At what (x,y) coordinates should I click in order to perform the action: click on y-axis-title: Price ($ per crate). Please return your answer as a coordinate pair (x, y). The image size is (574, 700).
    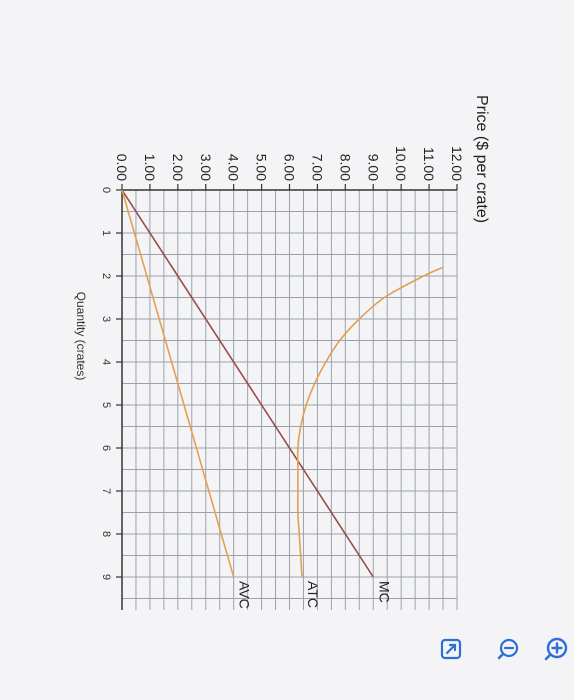
    Looking at the image, I should click on (481, 159).